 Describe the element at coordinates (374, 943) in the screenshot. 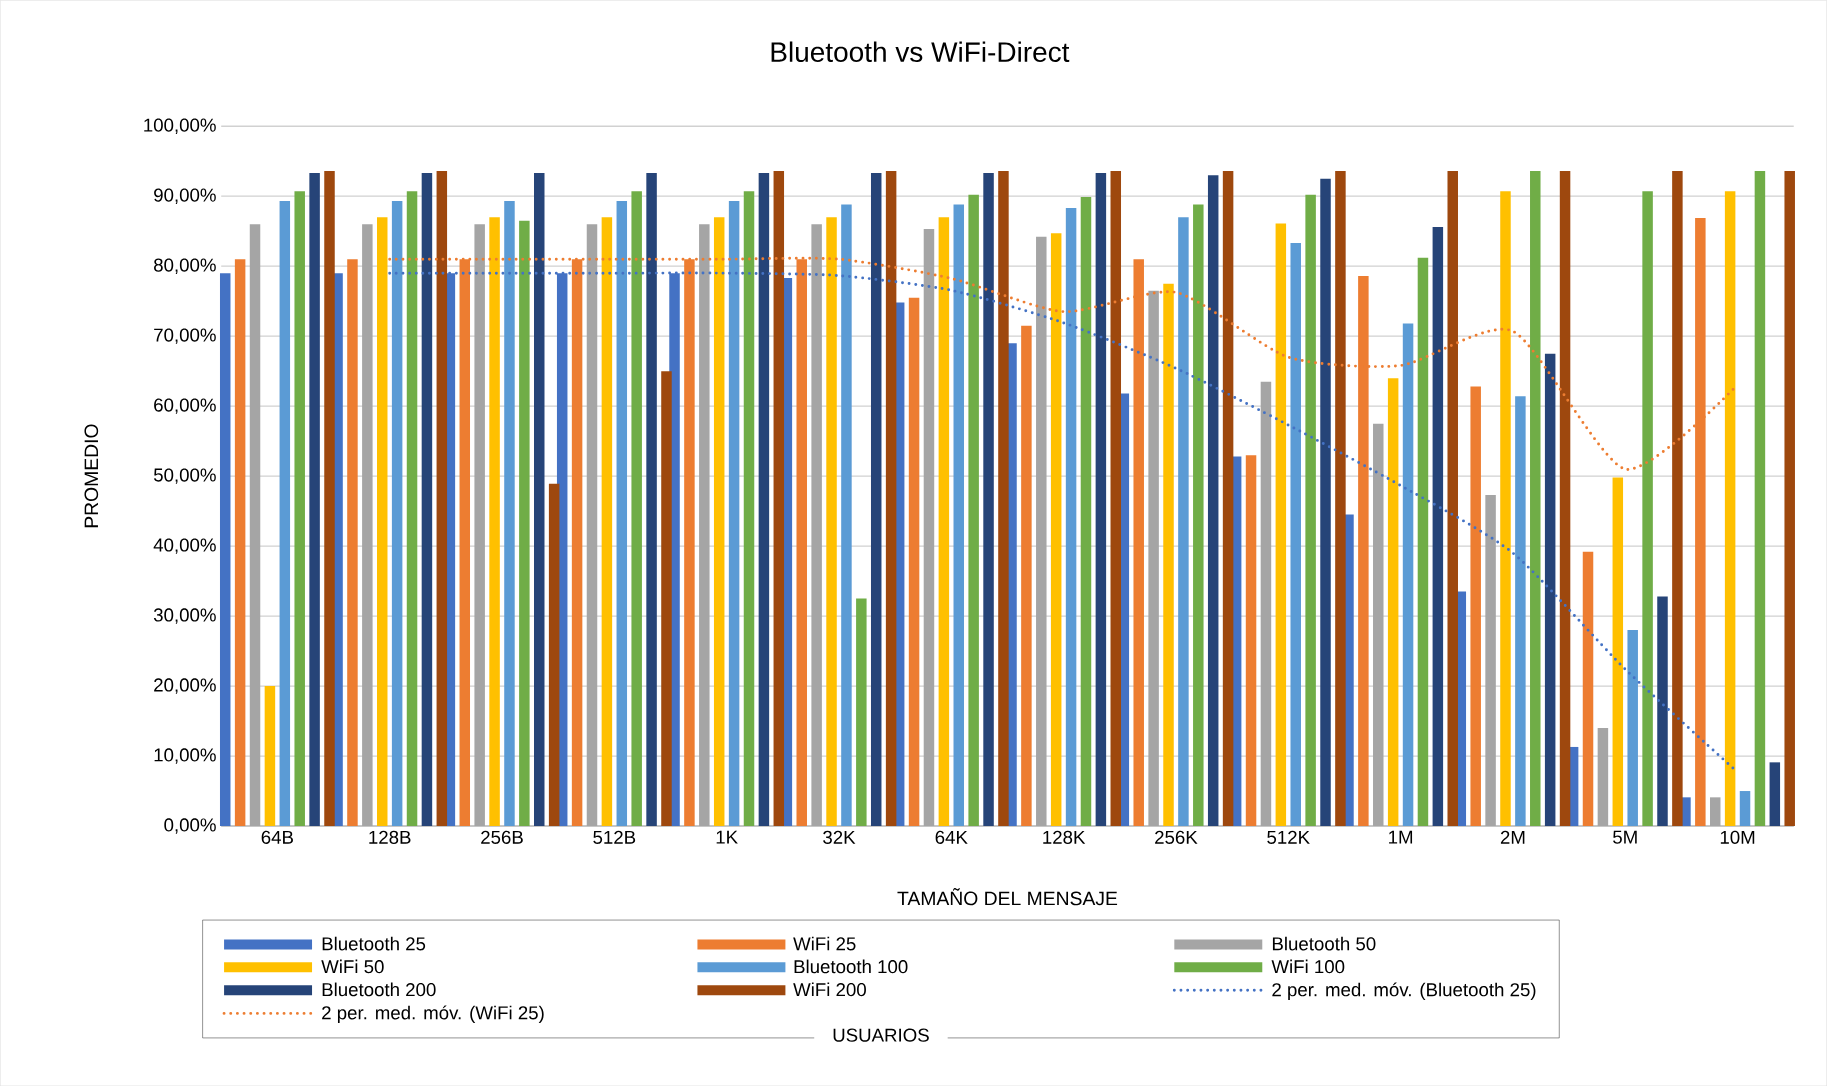

I see `legend-label: Bluetooth 25` at that location.